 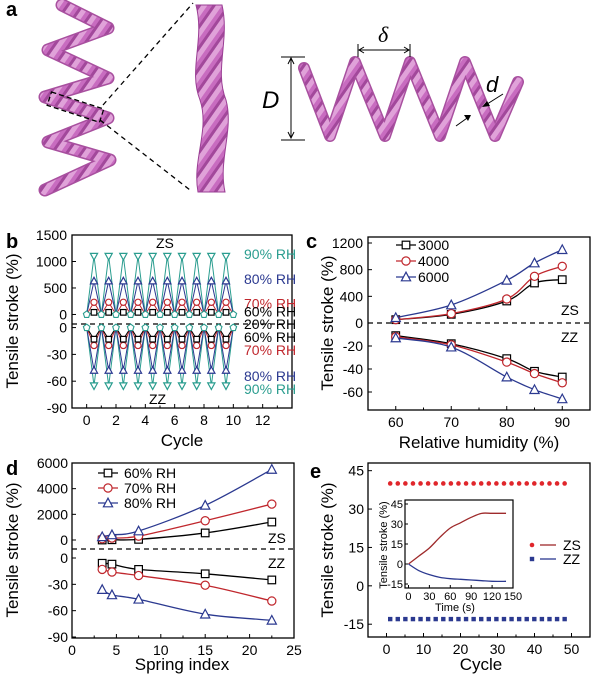 What do you see at coordinates (63, 328) in the screenshot?
I see `y-tick-label-b: 0` at bounding box center [63, 328].